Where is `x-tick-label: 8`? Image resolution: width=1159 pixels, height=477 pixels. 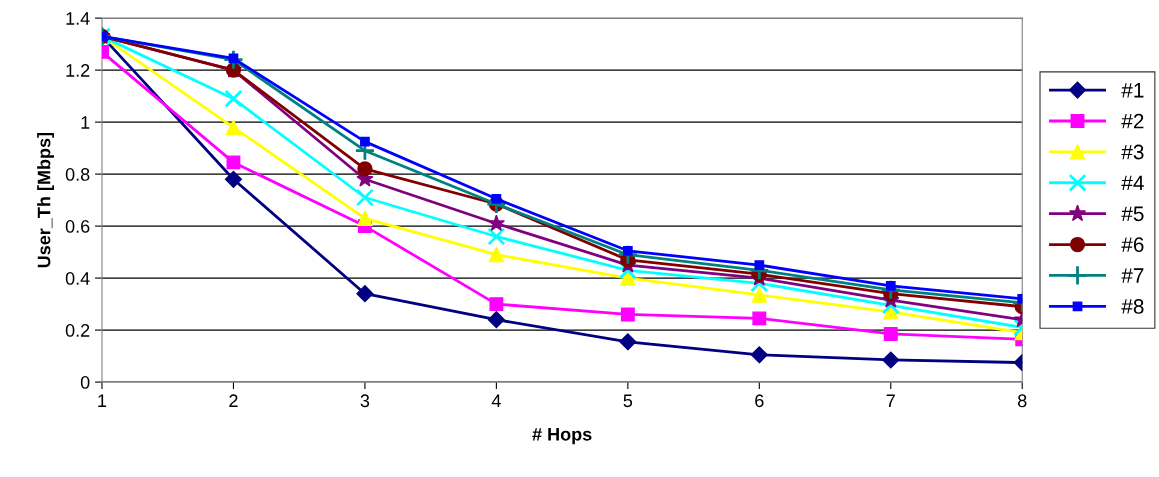 x-tick-label: 8 is located at coordinates (1022, 401).